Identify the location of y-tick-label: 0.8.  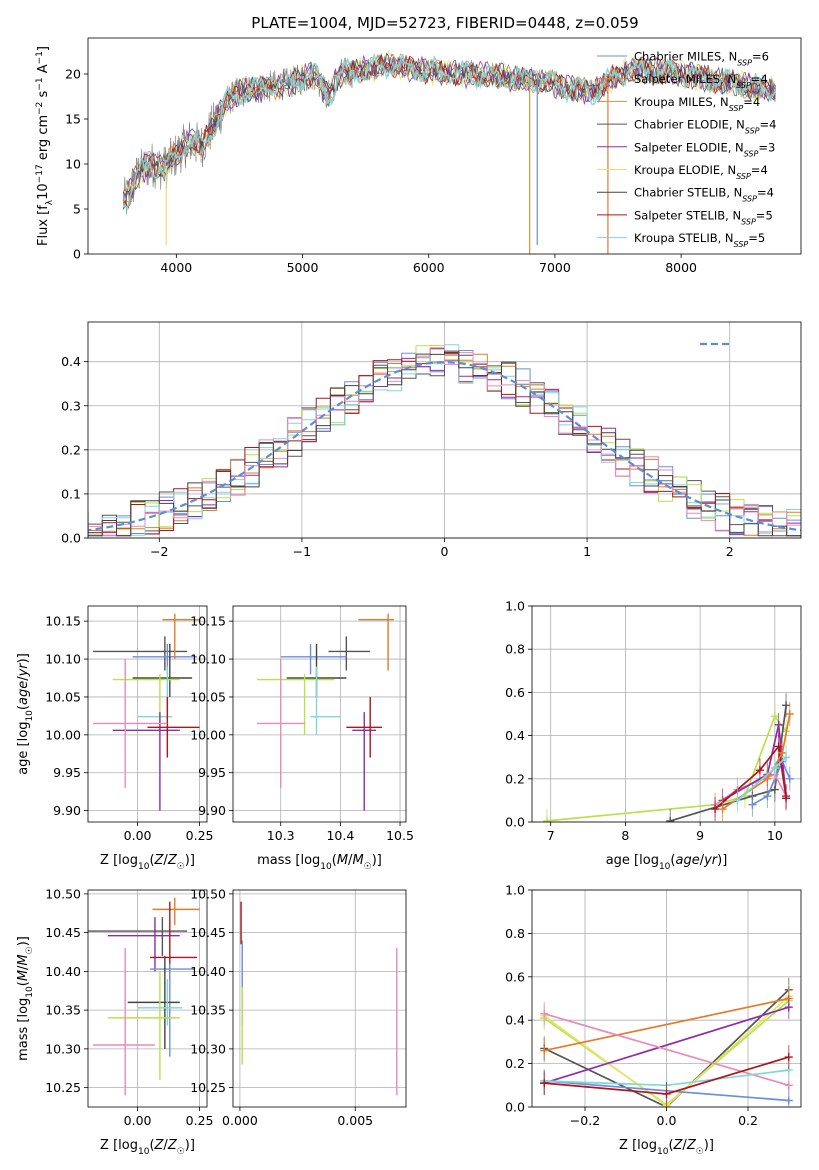
(515, 933).